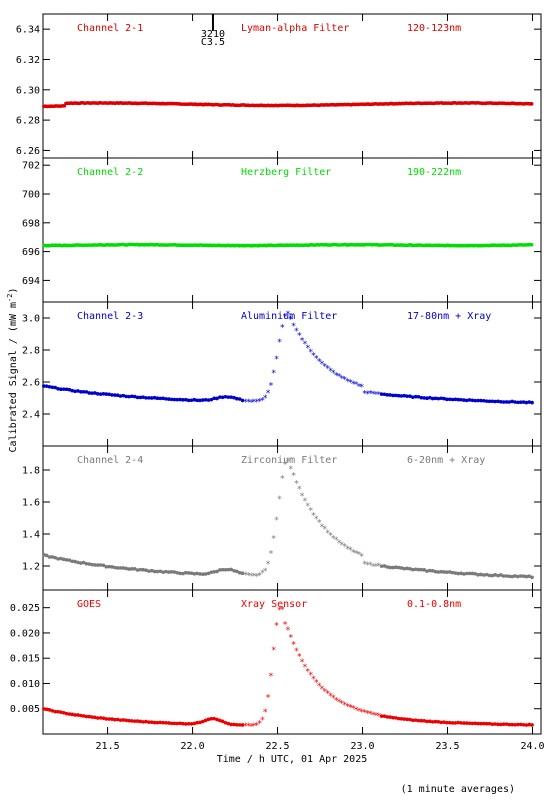 The image size is (550, 800). Describe the element at coordinates (28, 151) in the screenshot. I see `y-tick-label: 6.26` at that location.